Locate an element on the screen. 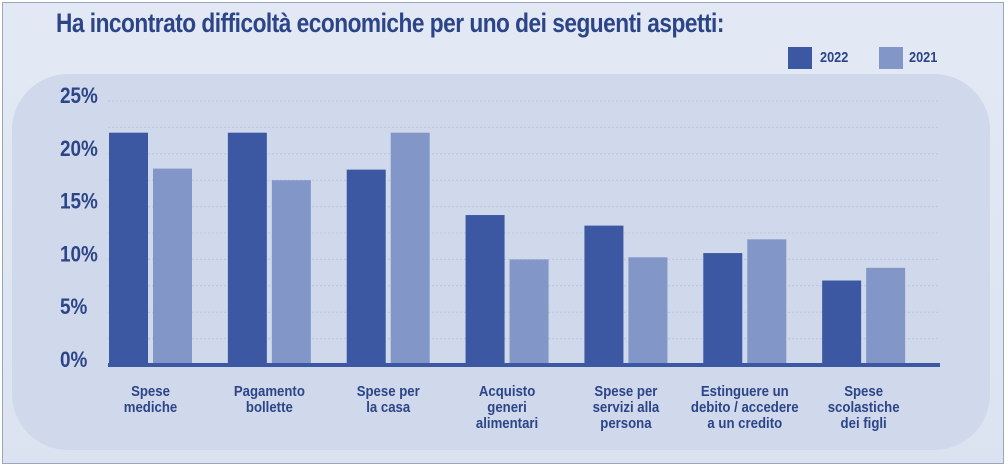 This screenshot has height=468, width=1008. y-tick-label: 15% is located at coordinates (79, 201).